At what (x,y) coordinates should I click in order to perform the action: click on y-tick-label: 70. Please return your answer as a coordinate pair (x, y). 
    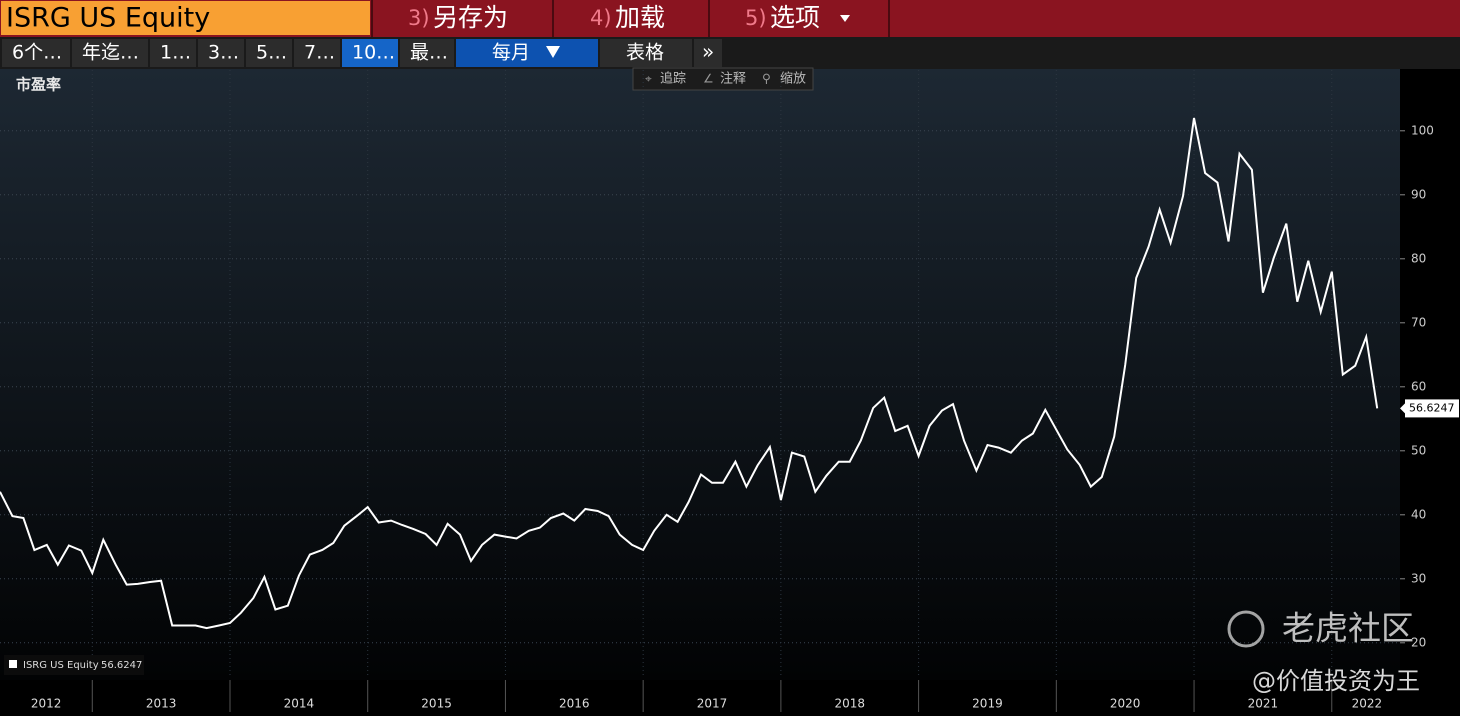
    Looking at the image, I should click on (1418, 322).